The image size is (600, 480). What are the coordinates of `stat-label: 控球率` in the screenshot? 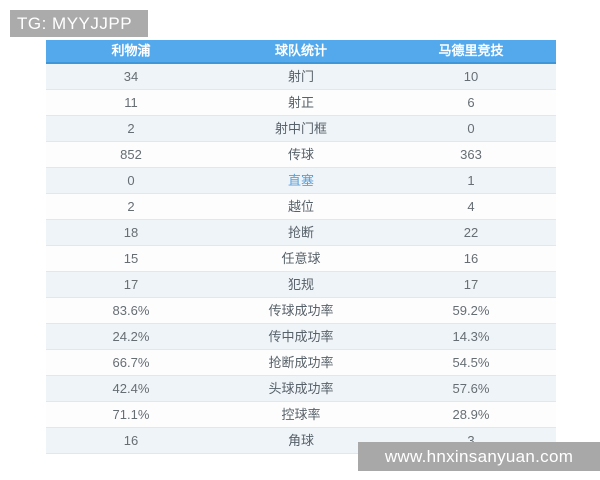 It's located at (301, 414).